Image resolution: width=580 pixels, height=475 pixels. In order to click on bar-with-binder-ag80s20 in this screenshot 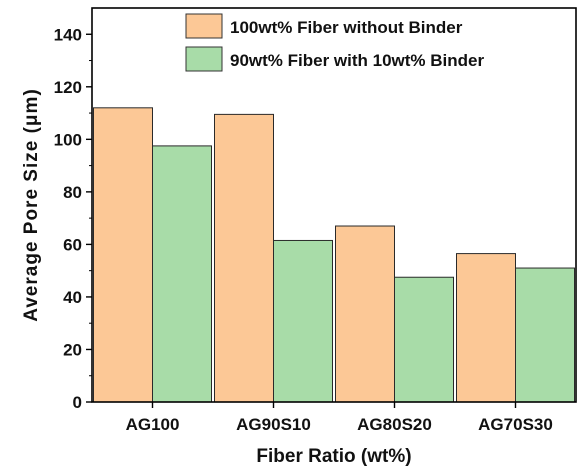, I will do `click(424, 339)`.